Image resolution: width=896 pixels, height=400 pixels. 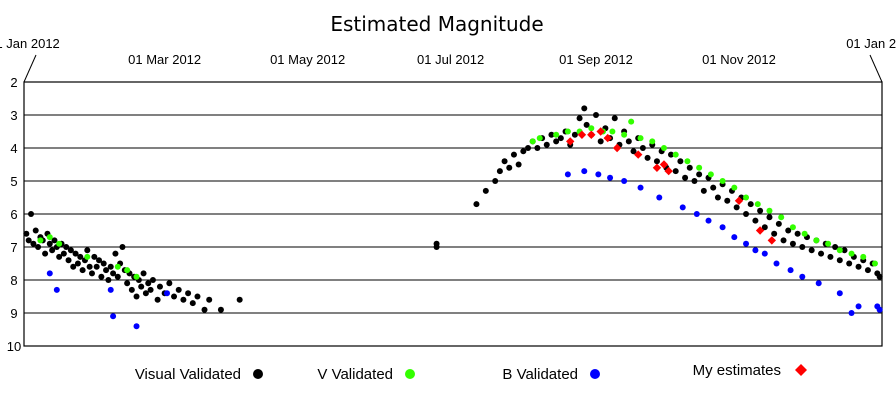 I want to click on legend-label: Visual Validated, so click(x=188, y=374).